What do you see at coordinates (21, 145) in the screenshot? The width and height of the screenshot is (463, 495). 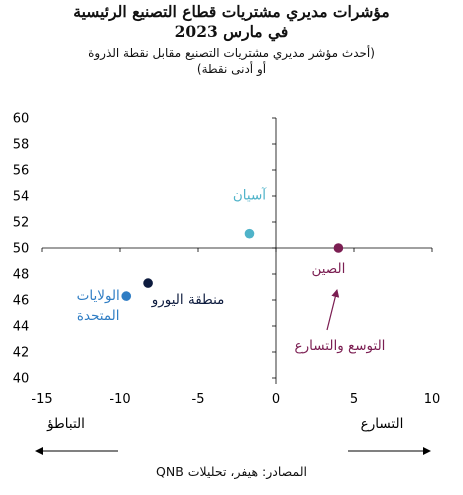 I see `y-tick-label: 58` at bounding box center [21, 145].